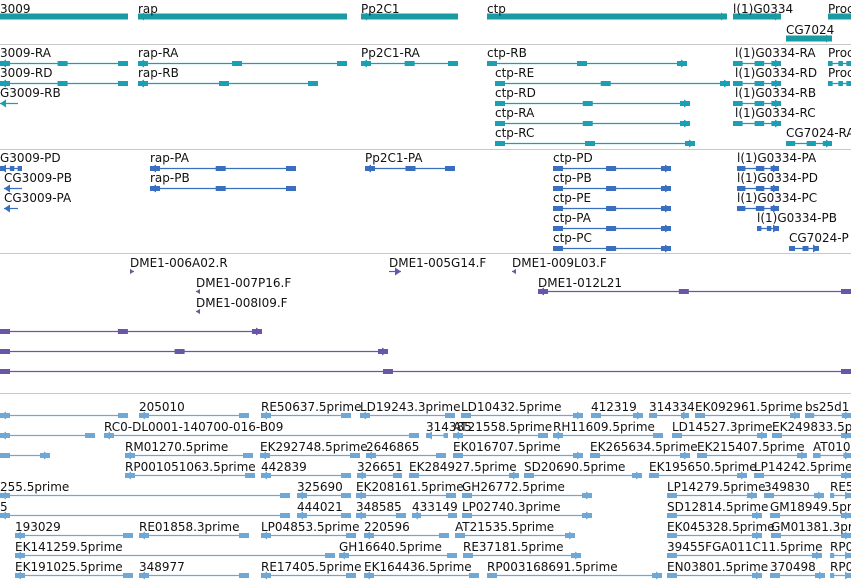  Describe the element at coordinates (26, 73) in the screenshot. I see `transcript-feature-label: 3009-RD` at that location.